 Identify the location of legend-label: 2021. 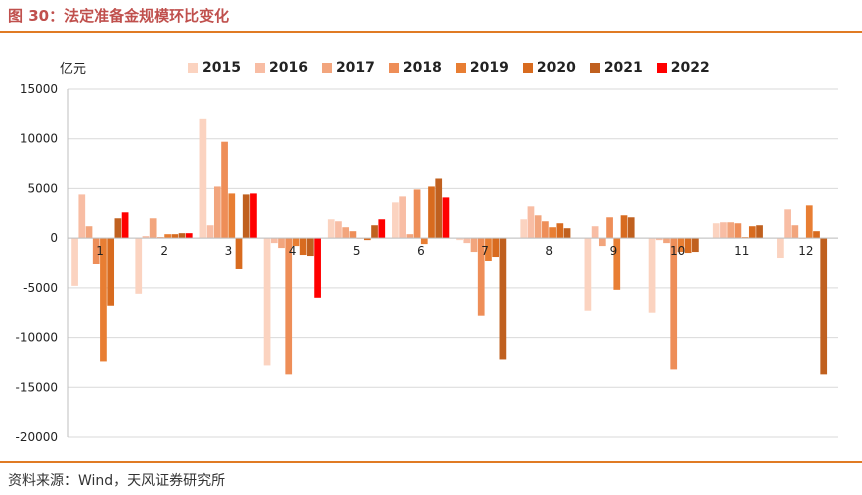
(623, 68).